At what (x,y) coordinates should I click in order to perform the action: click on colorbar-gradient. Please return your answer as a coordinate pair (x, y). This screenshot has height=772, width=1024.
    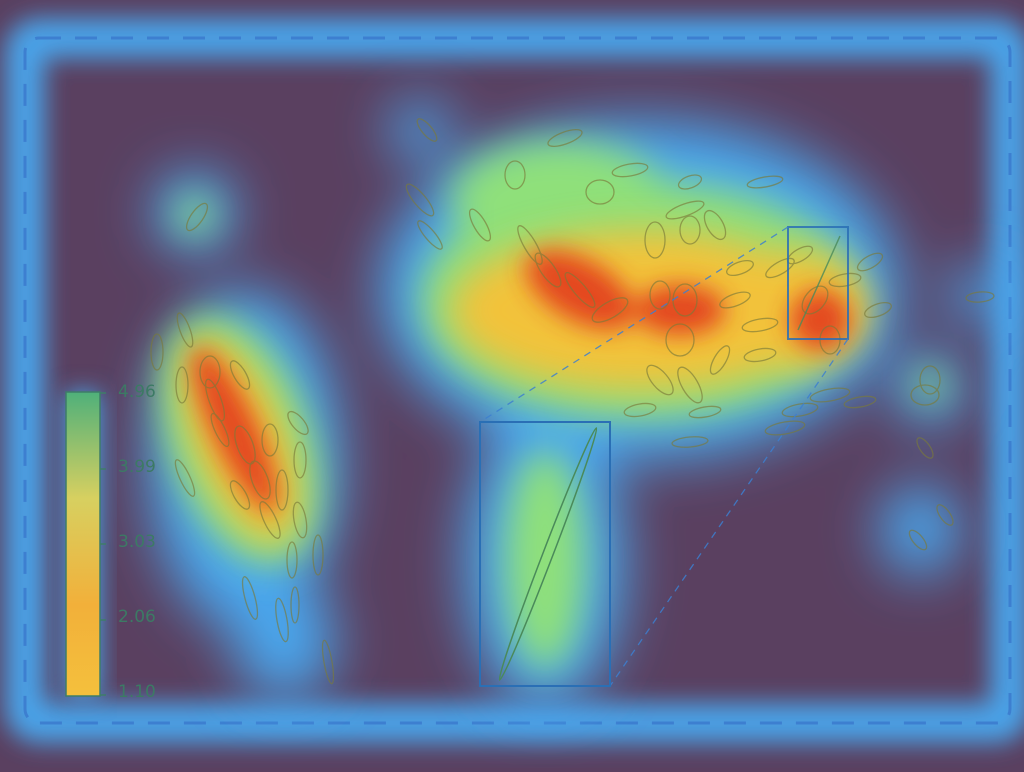
    Looking at the image, I should click on (83, 544).